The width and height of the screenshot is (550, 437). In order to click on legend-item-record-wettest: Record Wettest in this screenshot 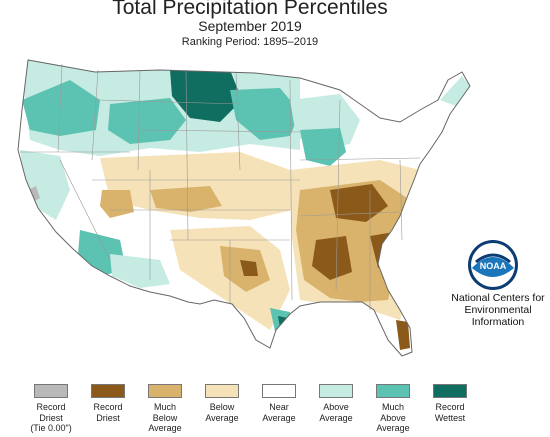, I will do `click(450, 403)`.